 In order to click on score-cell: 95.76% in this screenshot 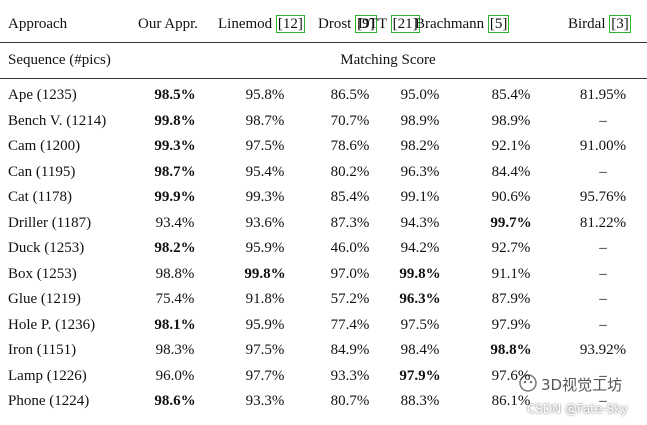, I will do `click(603, 197)`.